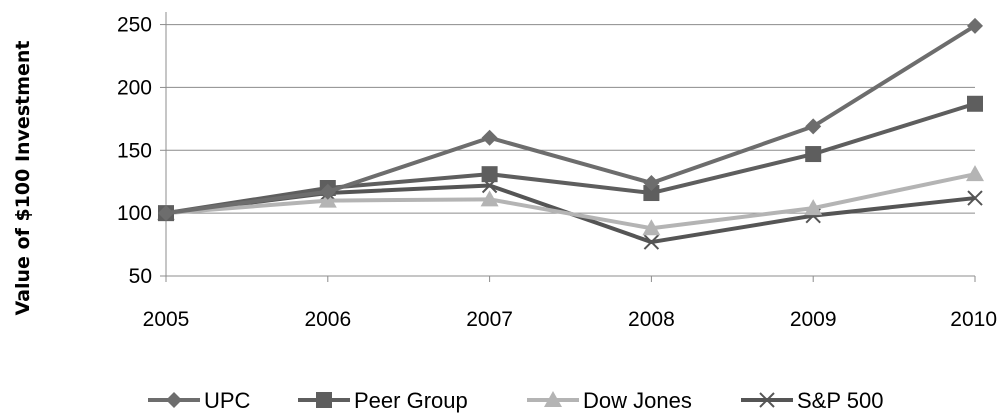 The image size is (1003, 419). Describe the element at coordinates (489, 319) in the screenshot. I see `x-tick-label: 2007` at that location.